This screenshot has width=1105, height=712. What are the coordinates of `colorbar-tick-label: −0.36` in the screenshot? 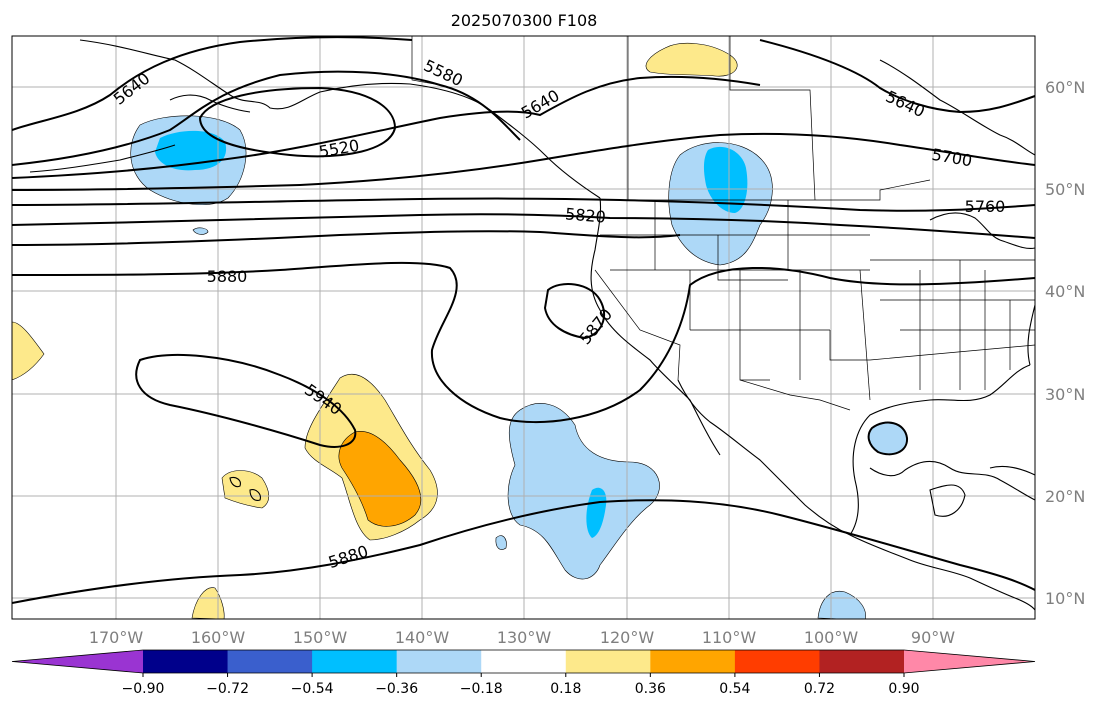 It's located at (396, 689).